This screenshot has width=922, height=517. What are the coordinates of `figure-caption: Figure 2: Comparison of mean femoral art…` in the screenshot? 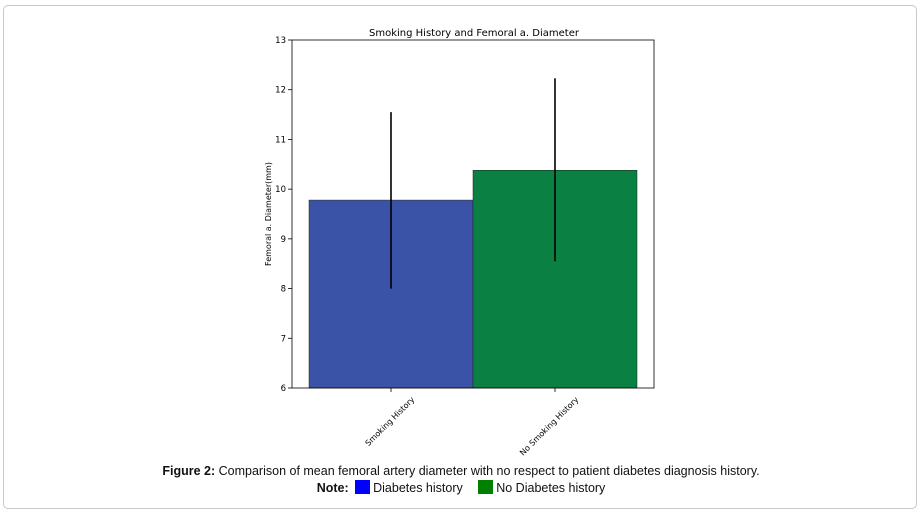 It's located at (461, 471).